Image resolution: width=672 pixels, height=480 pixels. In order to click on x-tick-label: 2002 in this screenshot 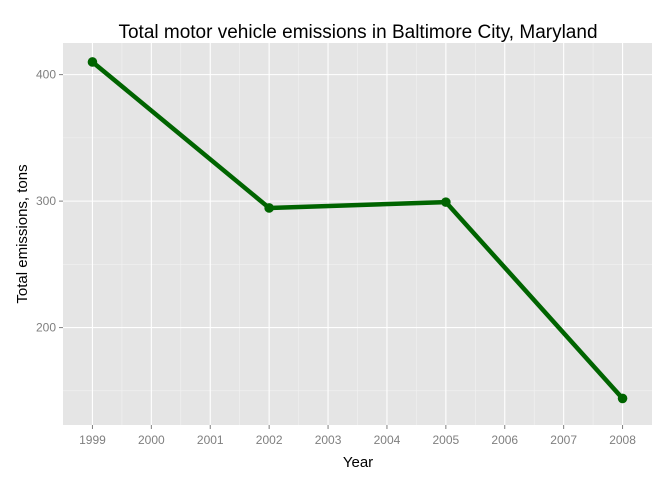, I will do `click(269, 440)`.